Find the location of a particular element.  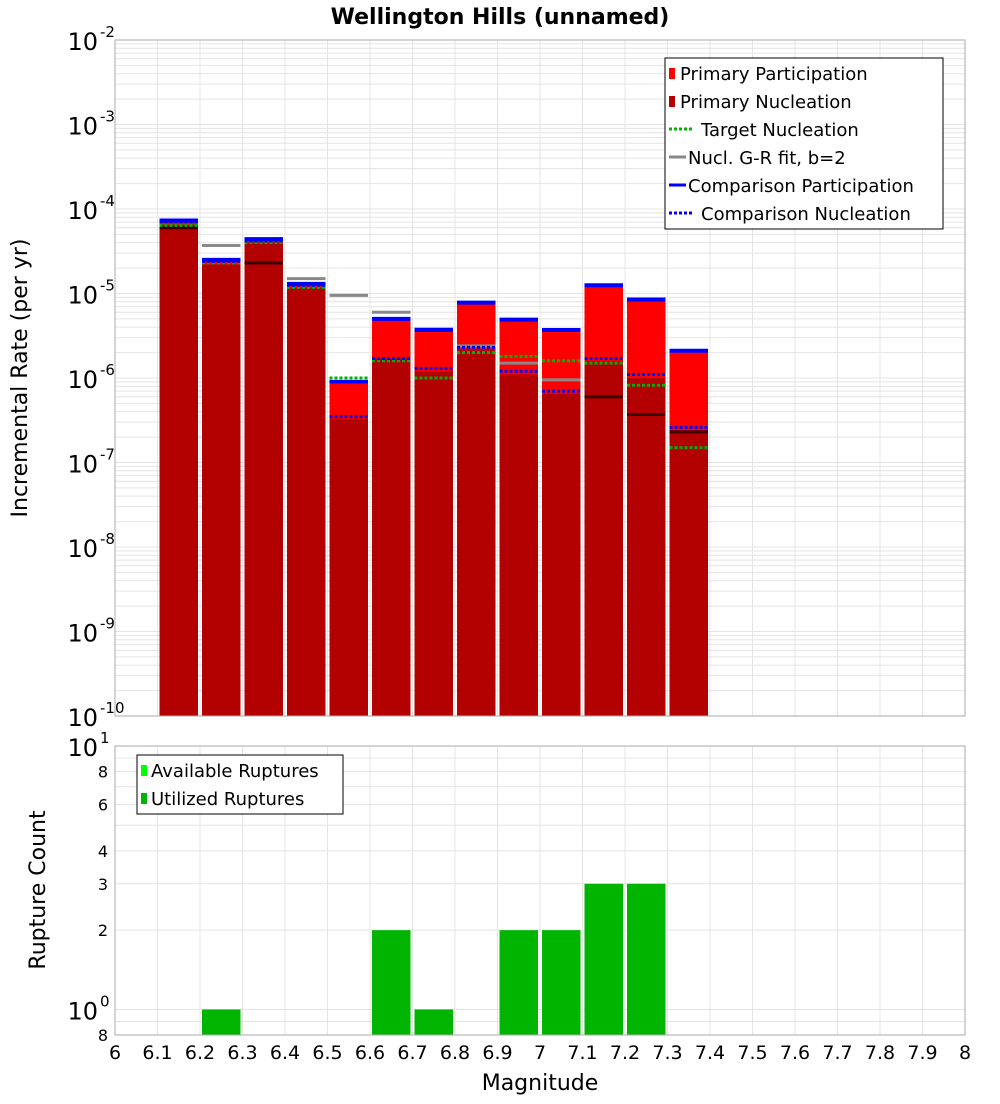

count-bars is located at coordinates (434, 959).